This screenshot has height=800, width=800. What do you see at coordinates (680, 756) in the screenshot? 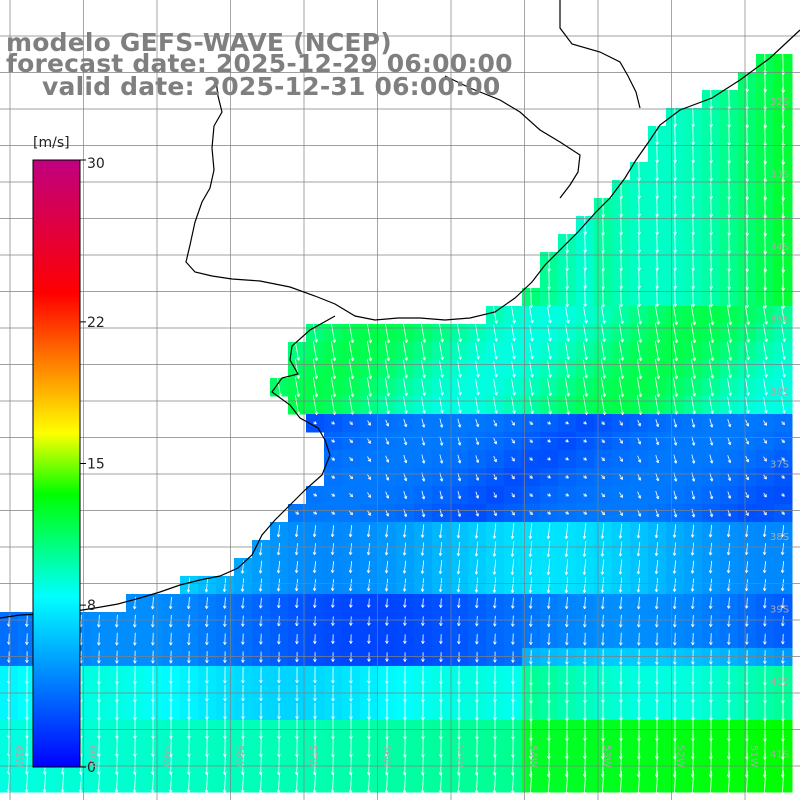
I see `longitude-label: 52W` at bounding box center [680, 756].